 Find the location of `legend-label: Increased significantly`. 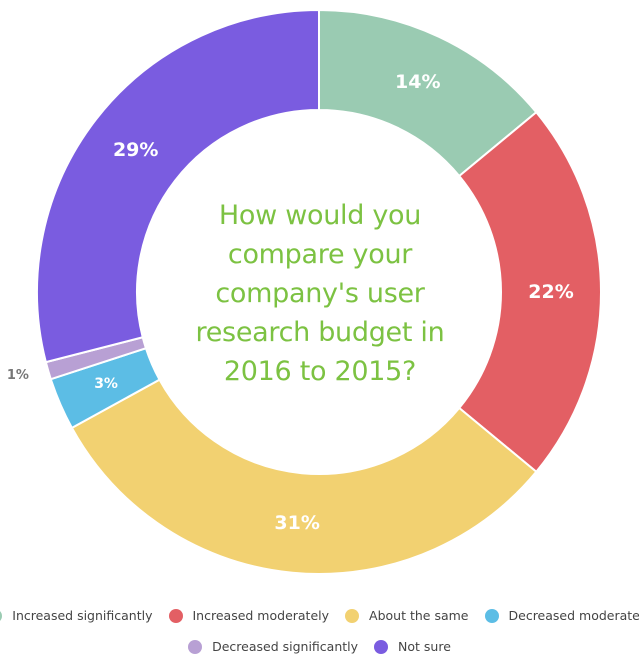

legend-label: Increased significantly is located at coordinates (82, 615).